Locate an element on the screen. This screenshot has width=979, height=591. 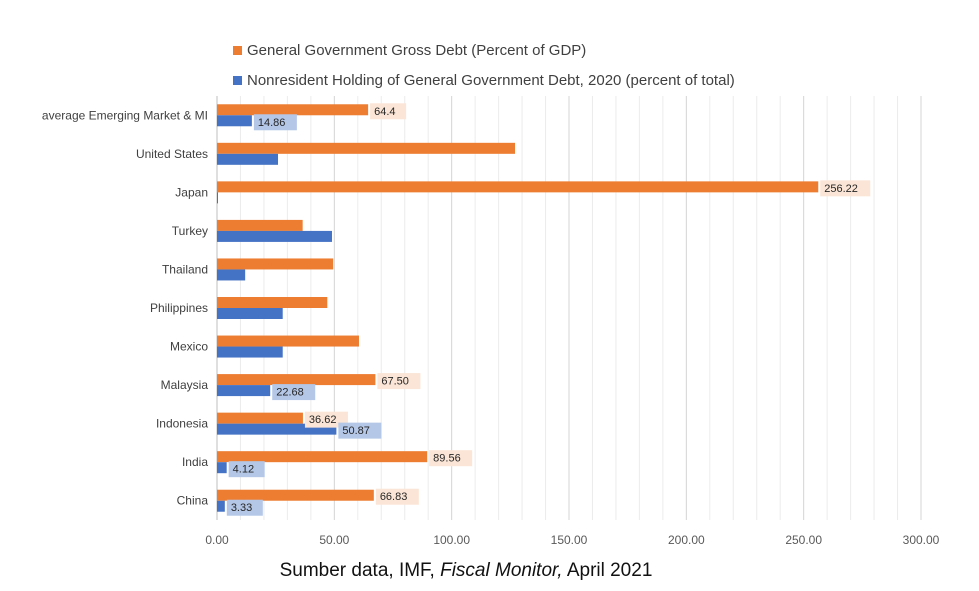
x-tick-label: 50.00 is located at coordinates (334, 540).